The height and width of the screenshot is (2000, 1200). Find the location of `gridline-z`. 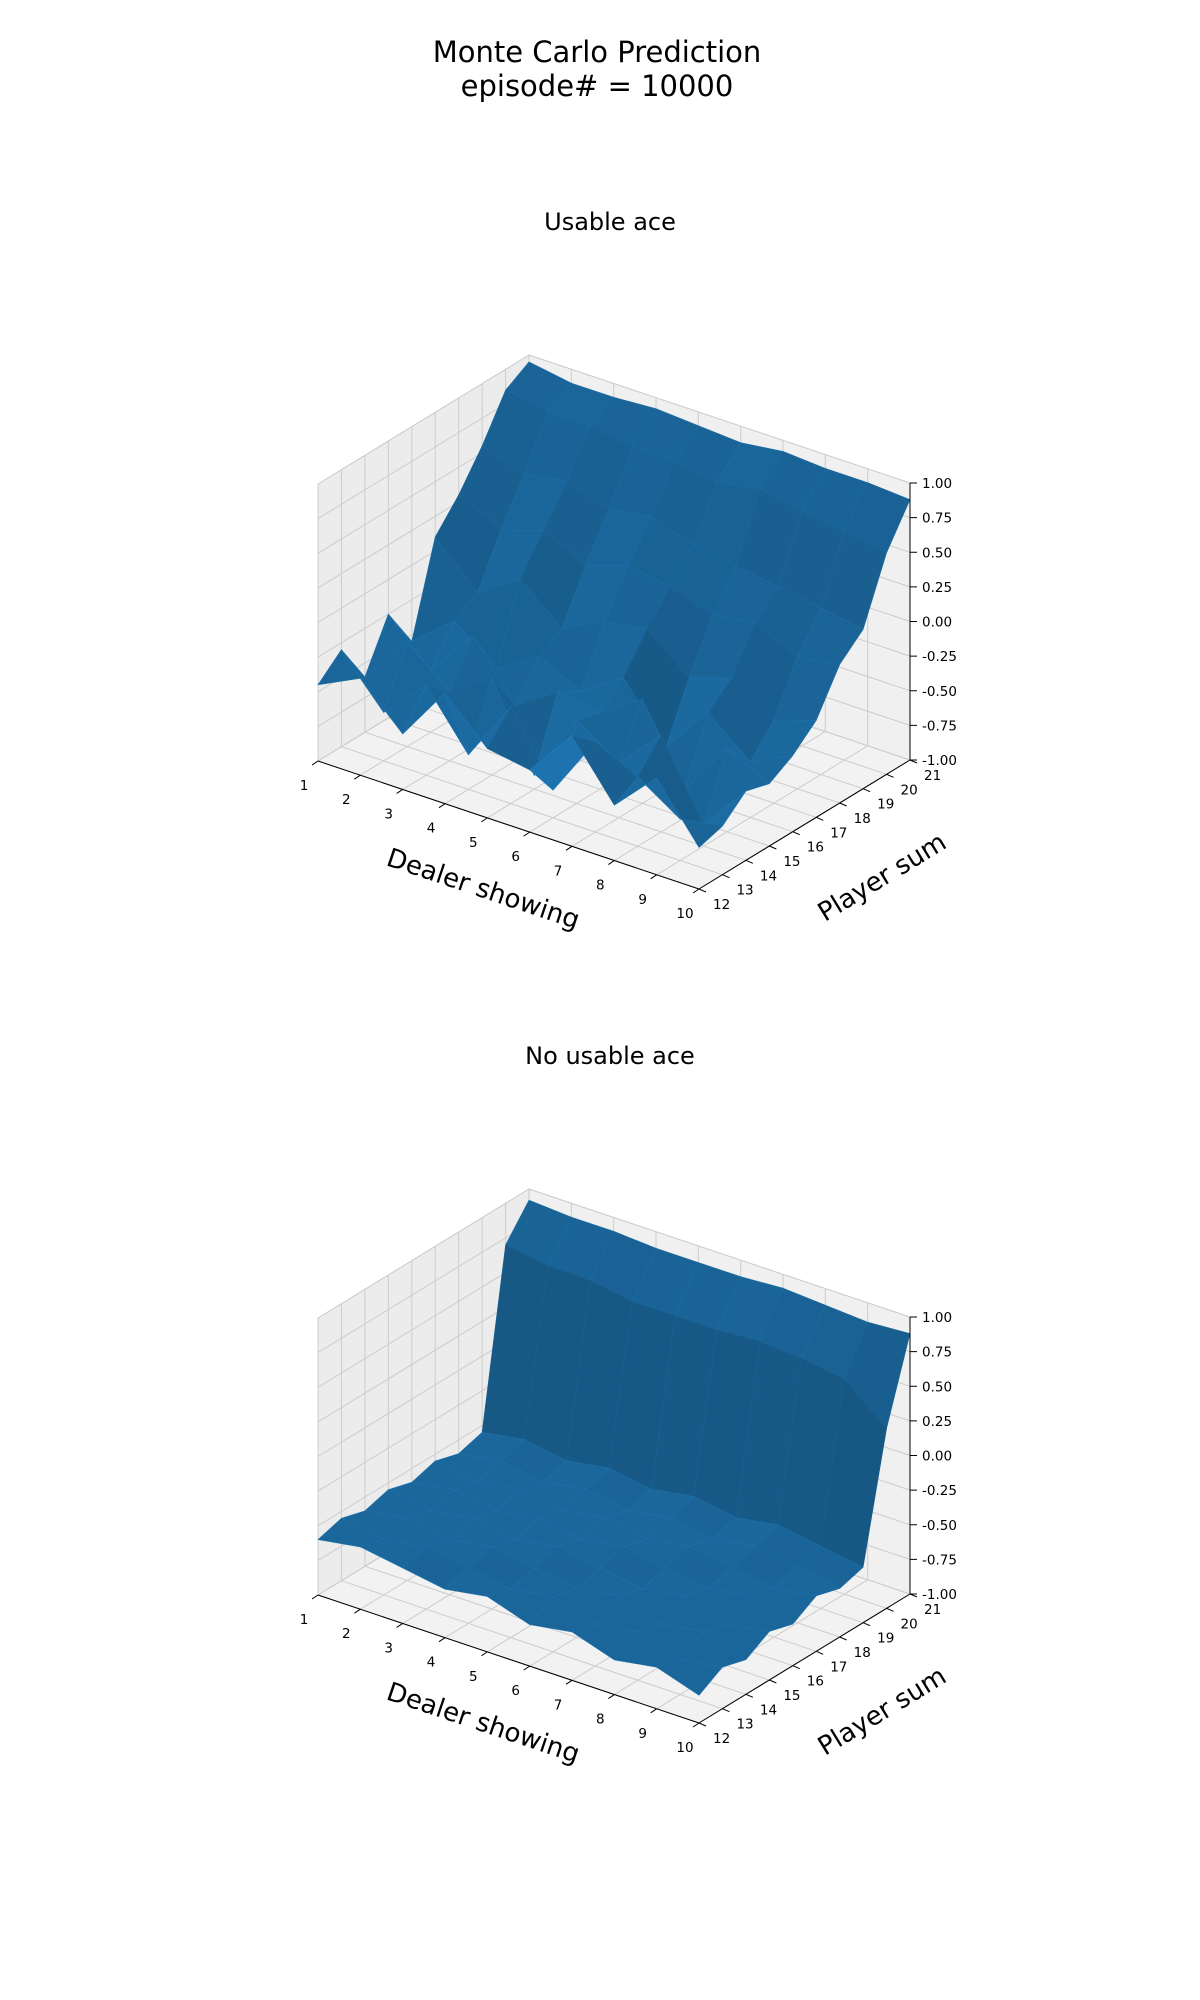

gridline-z is located at coordinates (614, 419).